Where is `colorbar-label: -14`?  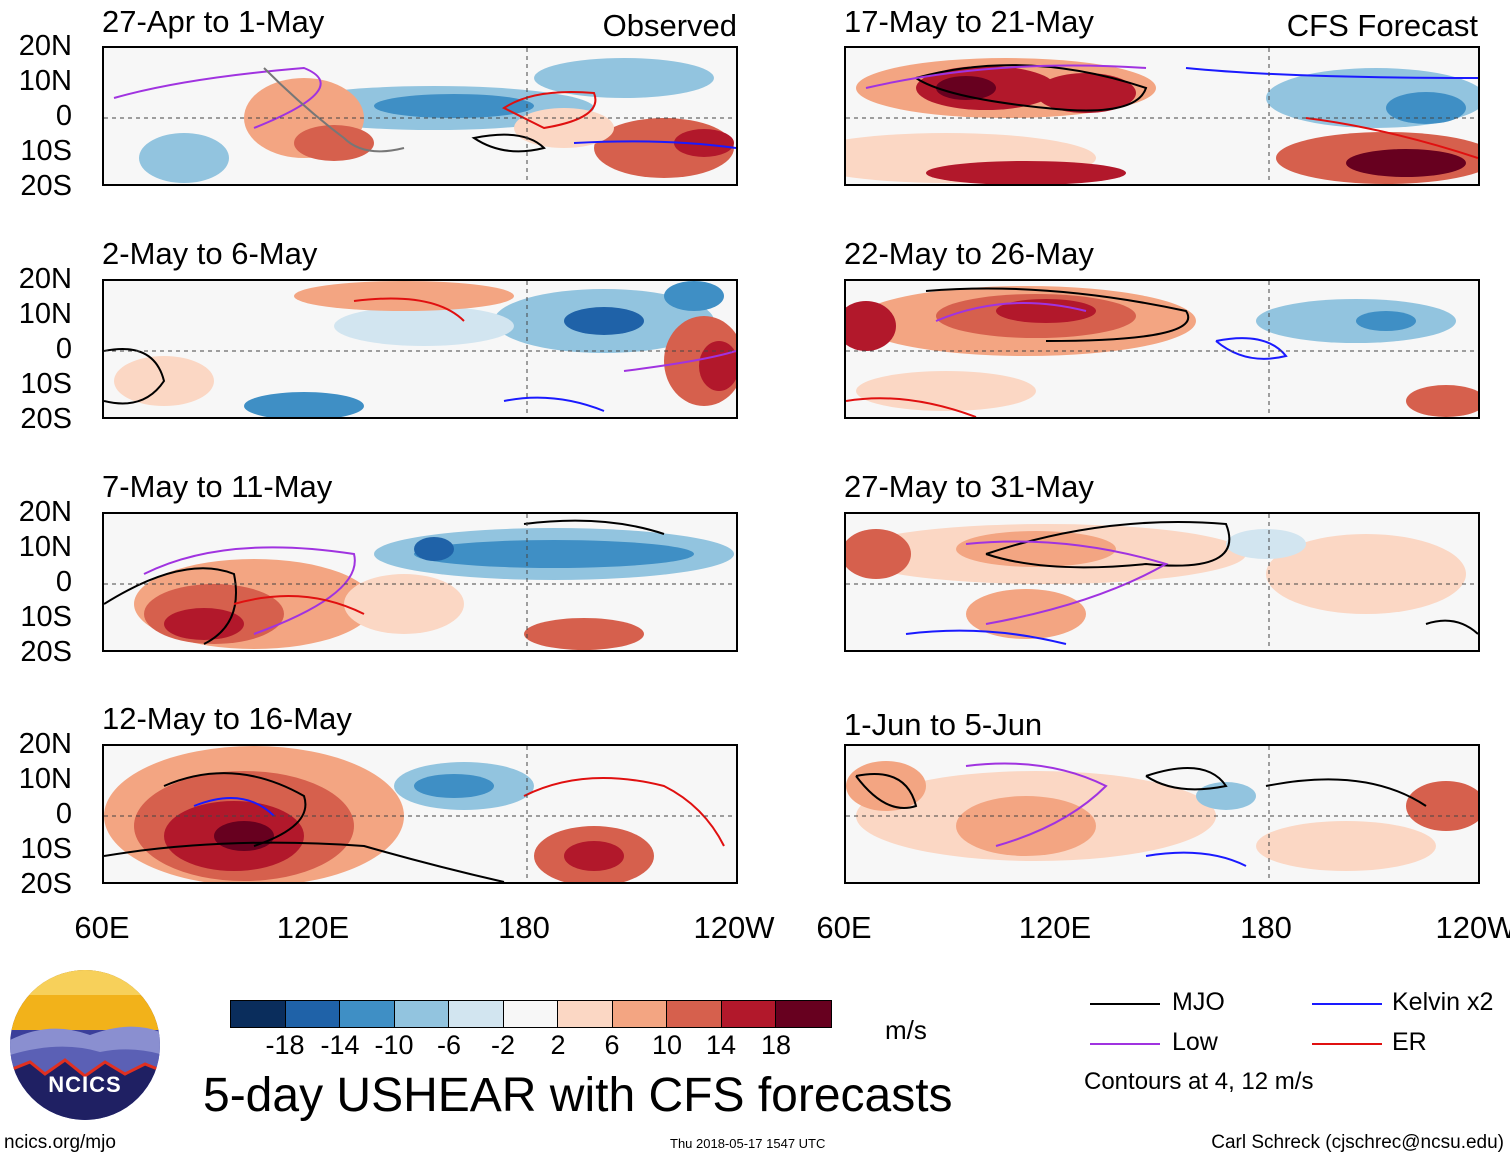
colorbar-label: -14 is located at coordinates (340, 1045).